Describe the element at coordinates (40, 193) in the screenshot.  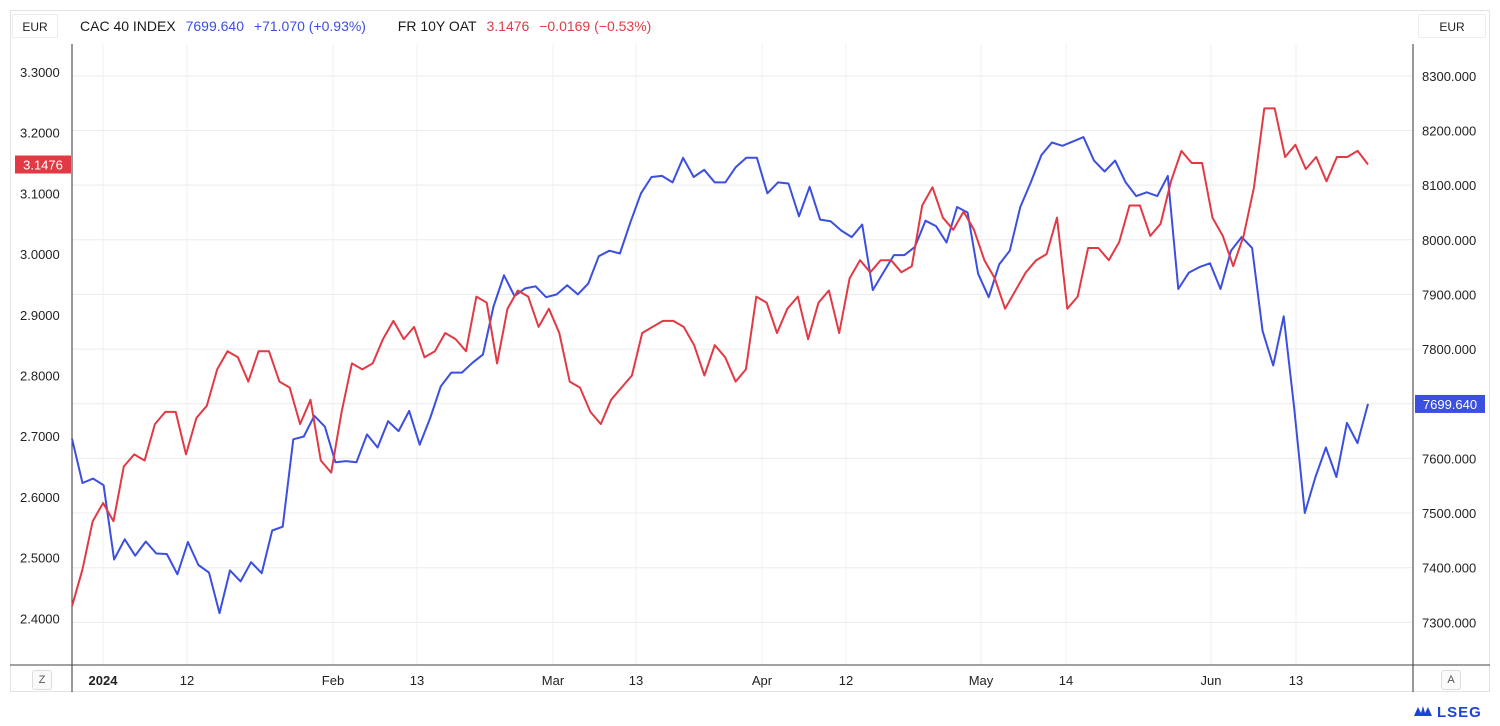
I see `left-tick-label-2: 3.1000` at that location.